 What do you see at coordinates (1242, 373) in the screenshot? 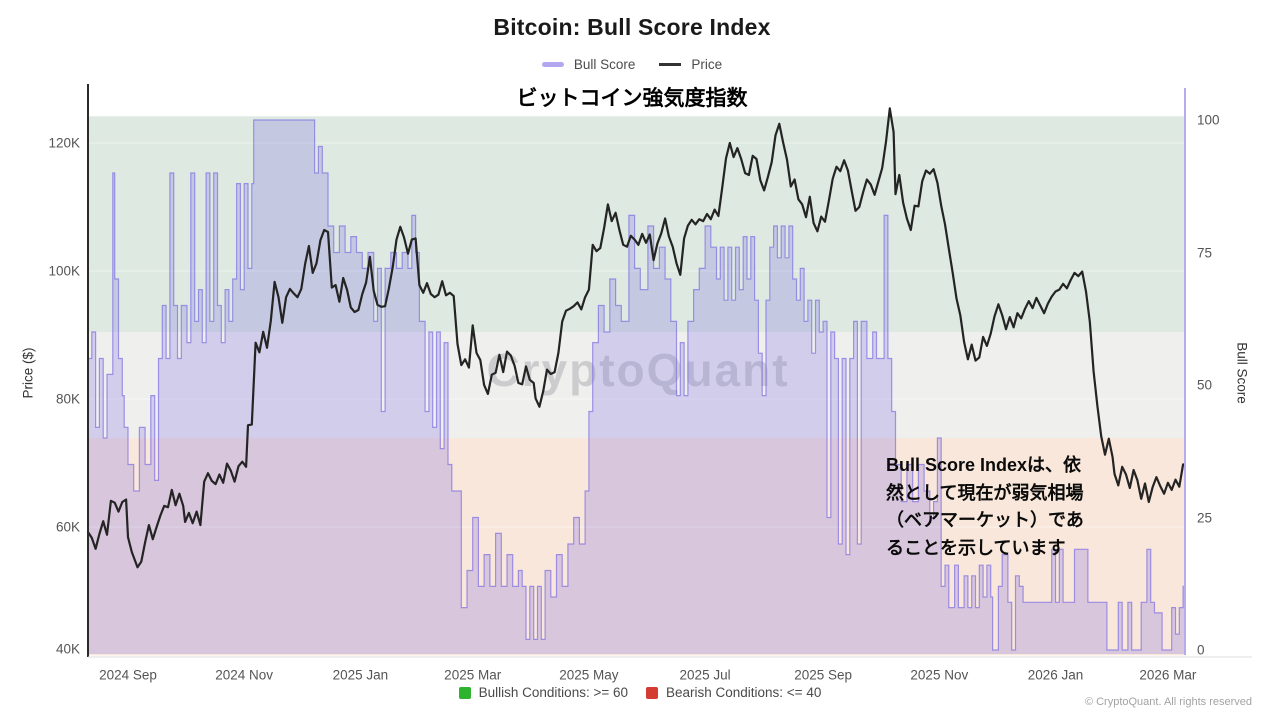
I see `score-axis-title: Bull Score` at bounding box center [1242, 373].